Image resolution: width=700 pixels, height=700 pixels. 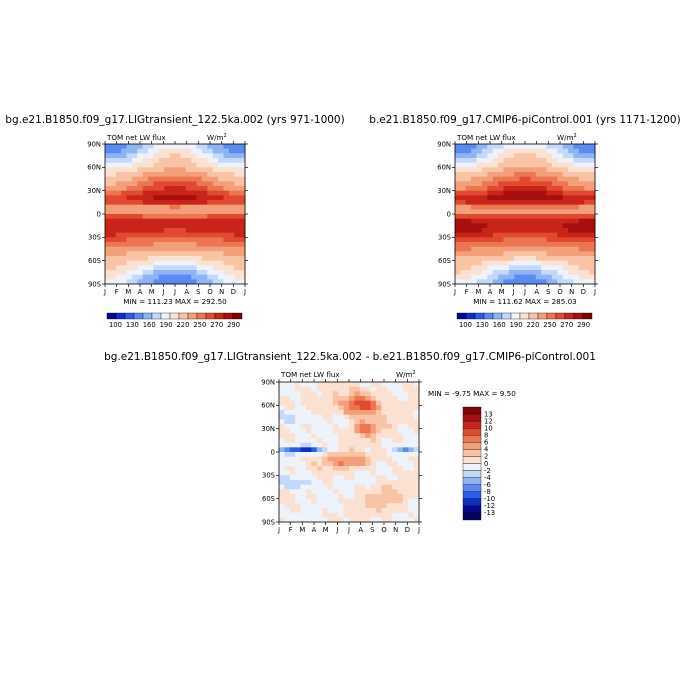 What do you see at coordinates (559, 292) in the screenshot?
I see `x-tick-label: O` at bounding box center [559, 292].